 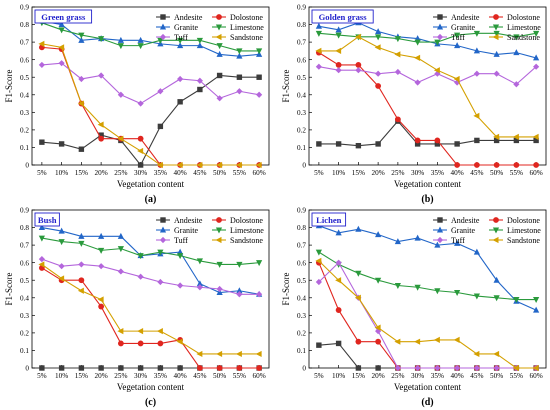 I want to click on x-tick-label: 55%, so click(x=239, y=376).